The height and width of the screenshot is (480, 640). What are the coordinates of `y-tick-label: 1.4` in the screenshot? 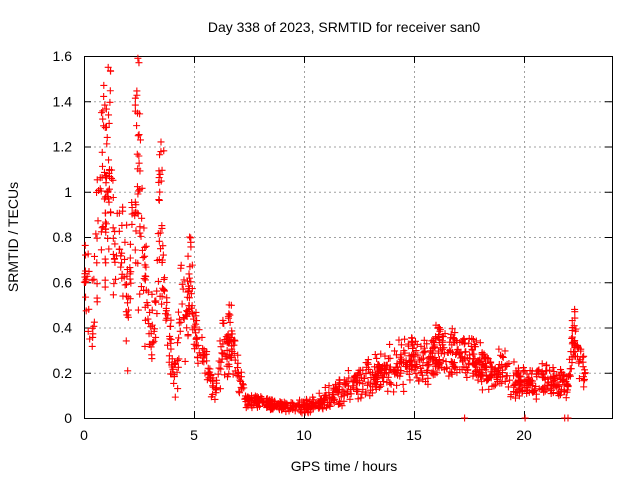 It's located at (63, 101).